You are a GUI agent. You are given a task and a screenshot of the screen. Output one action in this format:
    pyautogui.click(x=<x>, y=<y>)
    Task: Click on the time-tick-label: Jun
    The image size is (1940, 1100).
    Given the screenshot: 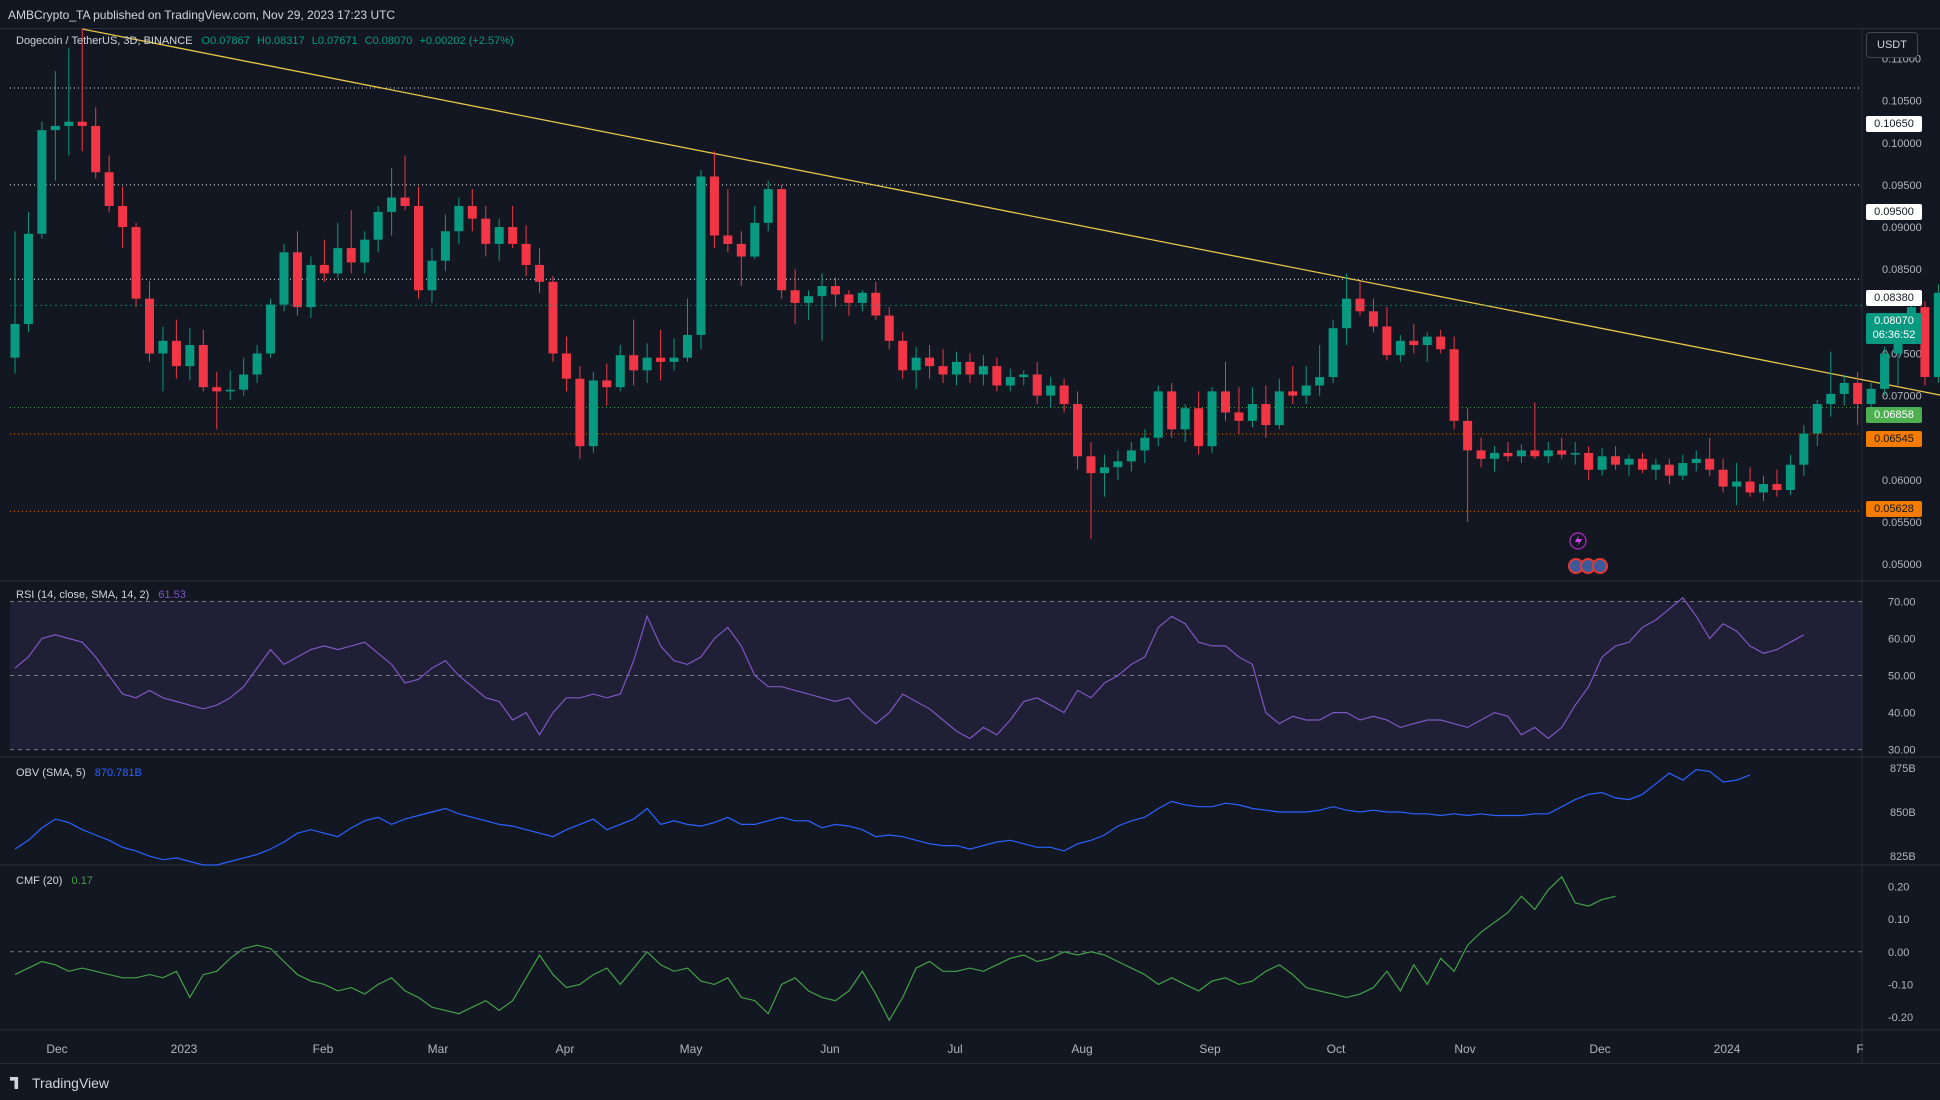 What is the action you would take?
    pyautogui.click(x=829, y=1049)
    